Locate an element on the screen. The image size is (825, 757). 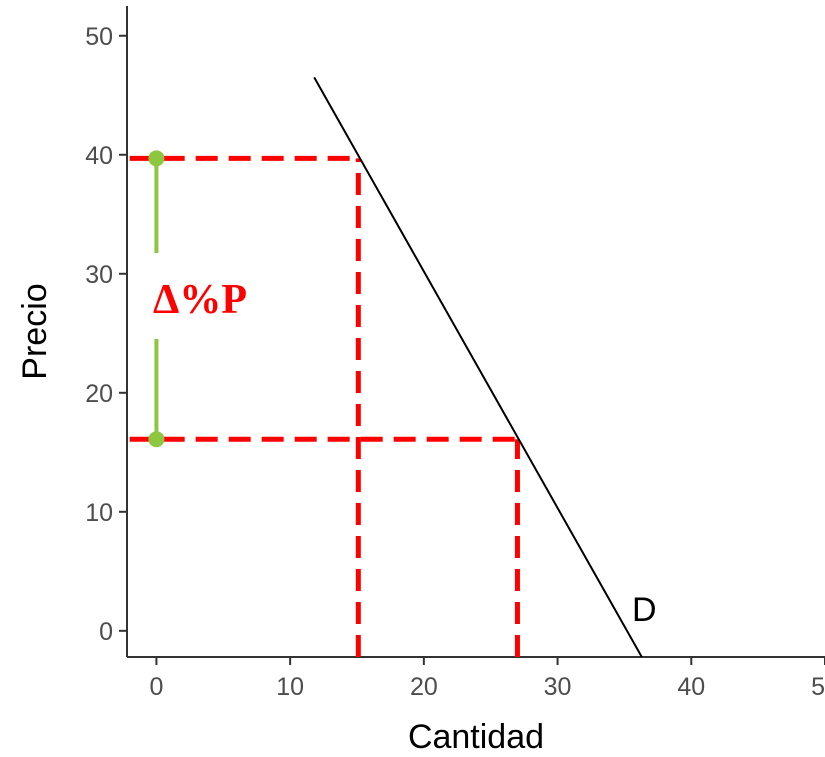
delta-bracket-bottom-dot is located at coordinates (156, 439).